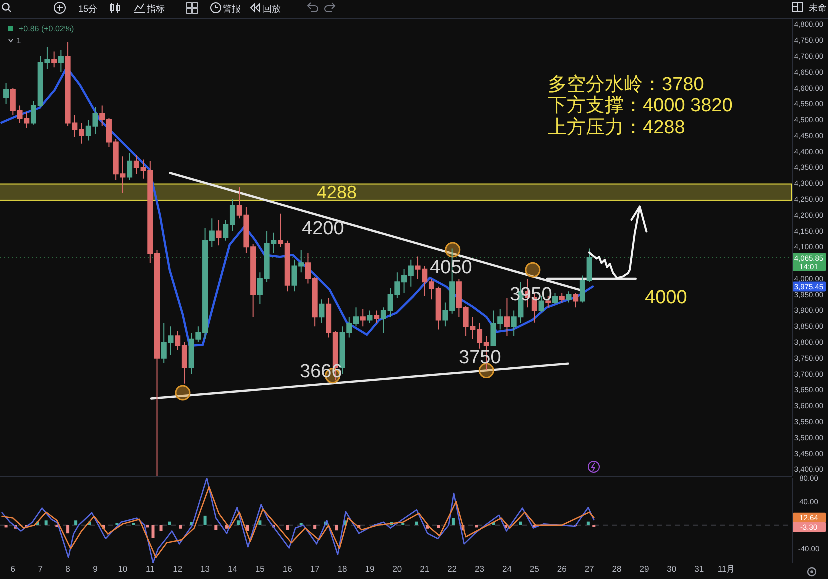  What do you see at coordinates (672, 569) in the screenshot?
I see `x-tick-label: 30` at bounding box center [672, 569].